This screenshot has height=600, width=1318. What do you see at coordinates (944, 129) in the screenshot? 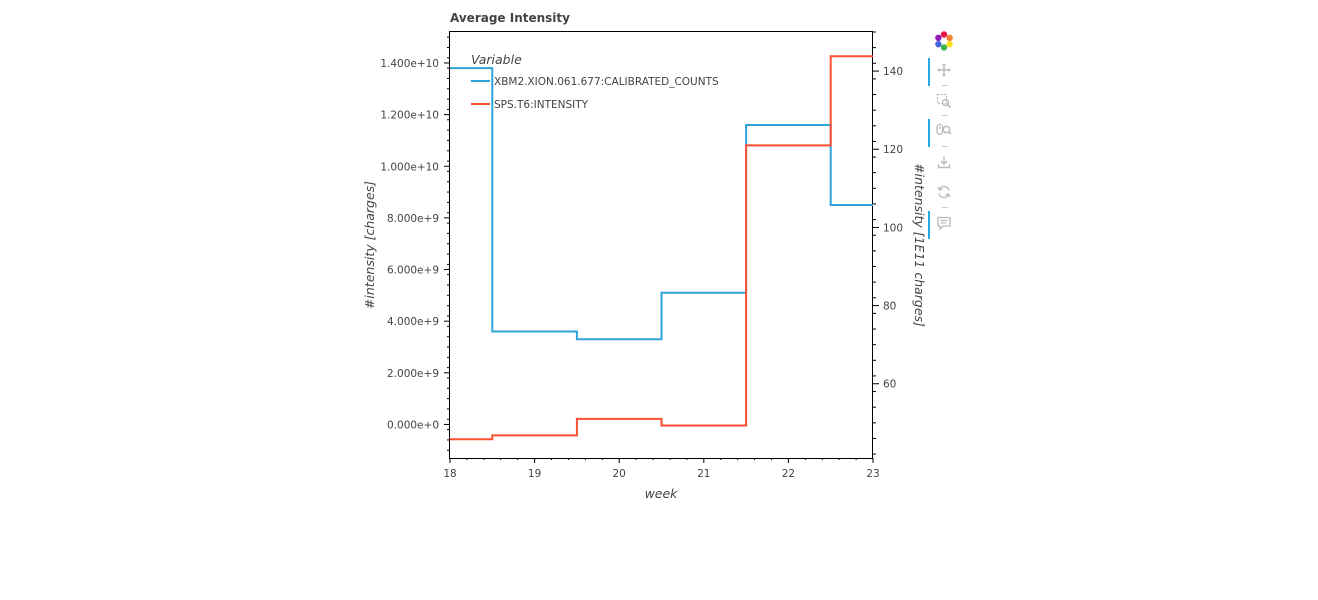
I see `wheel-zoom-icon` at bounding box center [944, 129].